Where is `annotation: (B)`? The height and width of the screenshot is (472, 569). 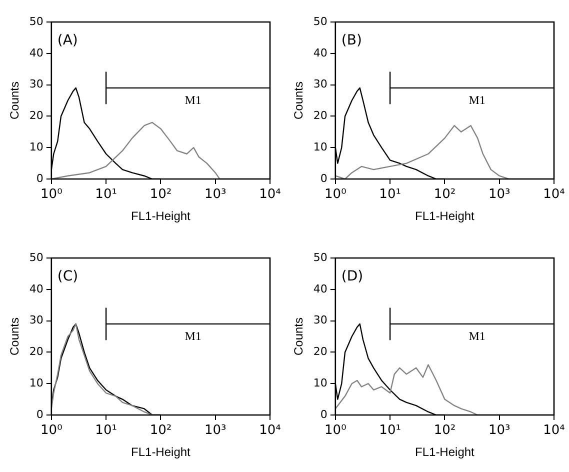 annotation: (B) is located at coordinates (351, 40).